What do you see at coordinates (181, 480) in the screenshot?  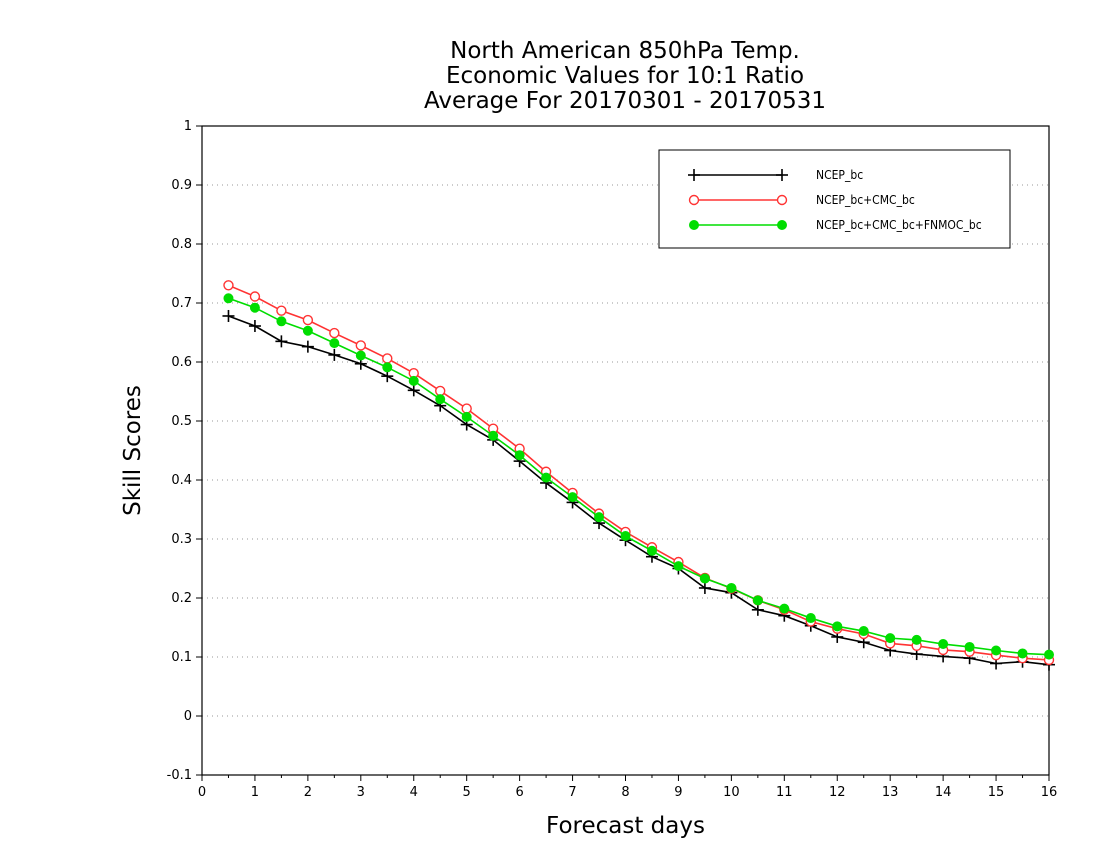 I see `y-tick-label: 0.4` at bounding box center [181, 480].